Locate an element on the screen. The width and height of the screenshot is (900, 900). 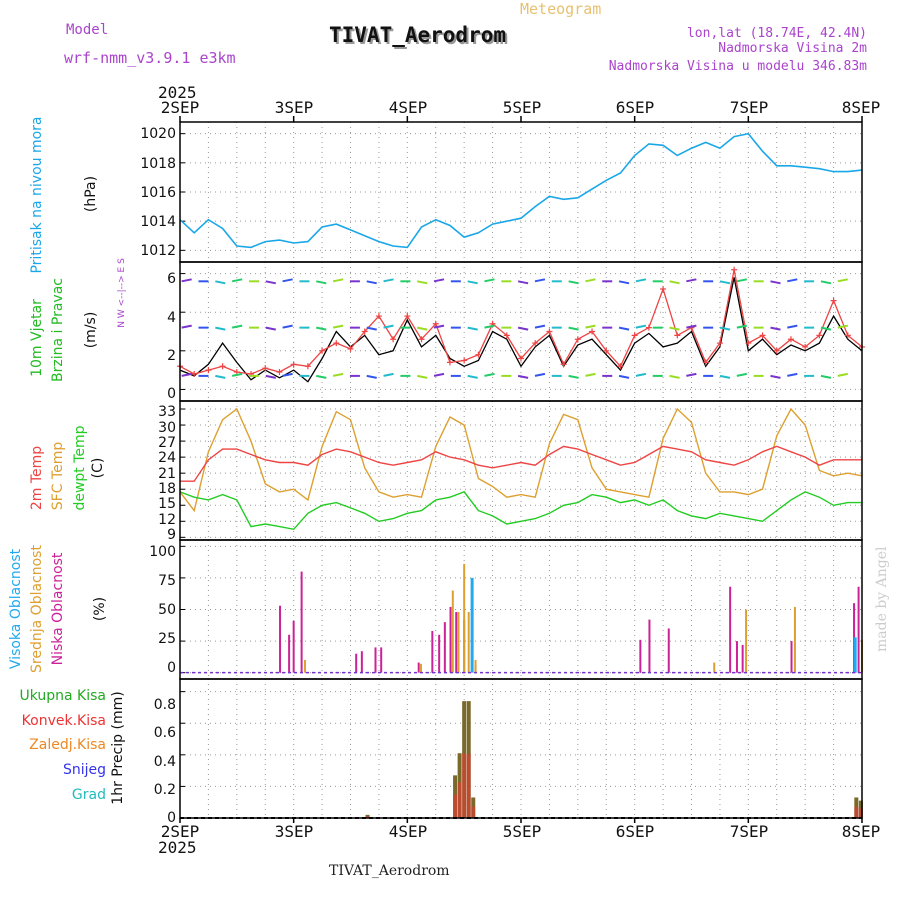
ytick-label: 0.2 is located at coordinates (165, 790).